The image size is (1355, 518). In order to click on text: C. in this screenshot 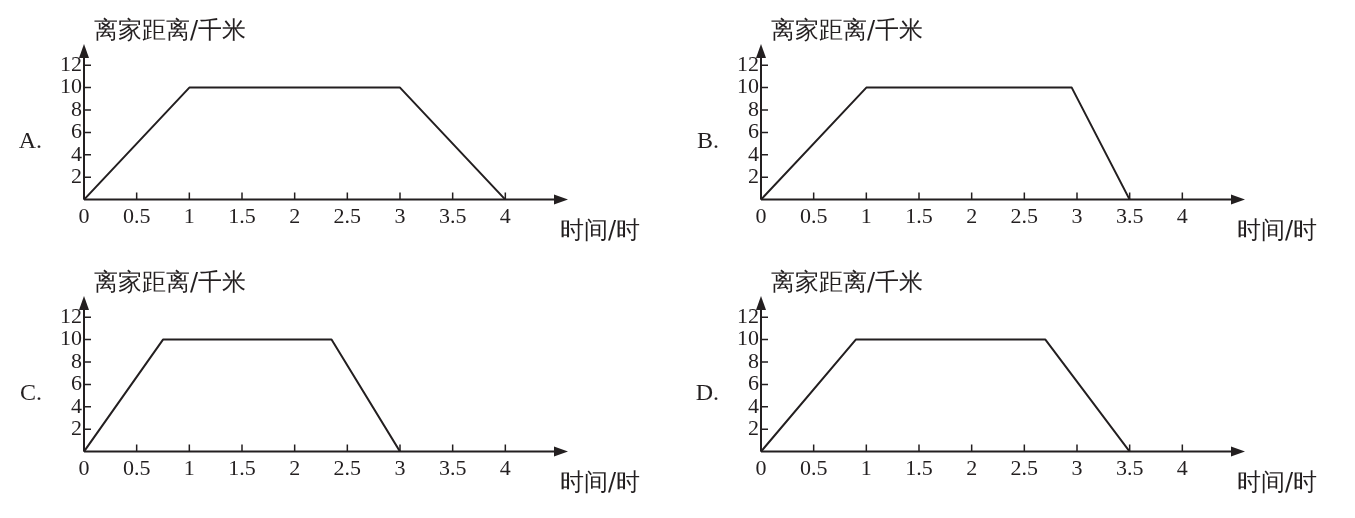, I will do `click(30, 392)`.